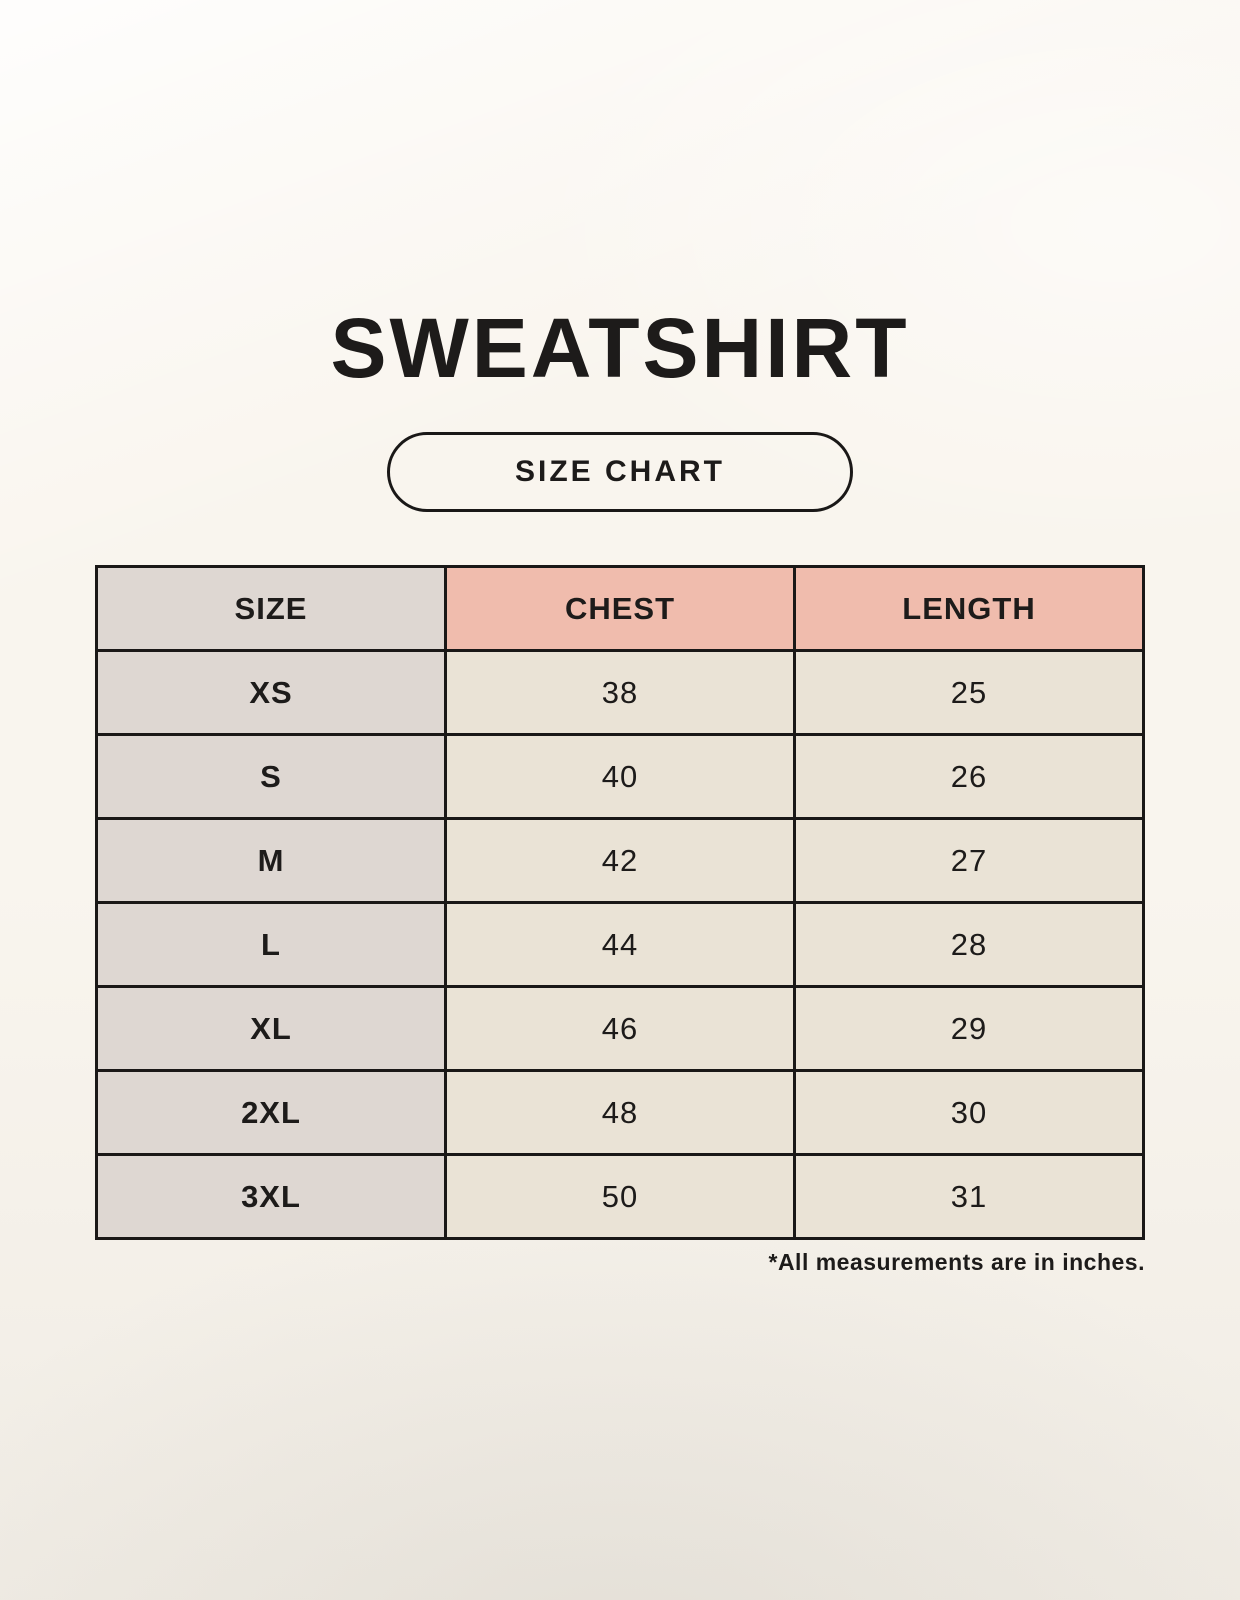 The width and height of the screenshot is (1240, 1600). What do you see at coordinates (620, 348) in the screenshot?
I see `page-title: SWEATSHIRT` at bounding box center [620, 348].